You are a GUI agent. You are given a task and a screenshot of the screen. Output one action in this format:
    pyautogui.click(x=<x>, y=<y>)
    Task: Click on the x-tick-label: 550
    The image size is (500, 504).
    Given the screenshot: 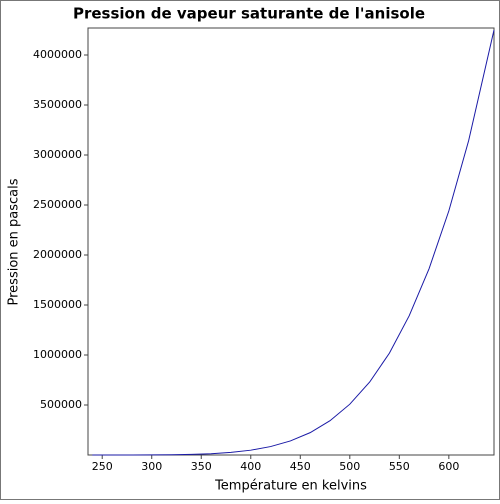 What is the action you would take?
    pyautogui.click(x=399, y=466)
    